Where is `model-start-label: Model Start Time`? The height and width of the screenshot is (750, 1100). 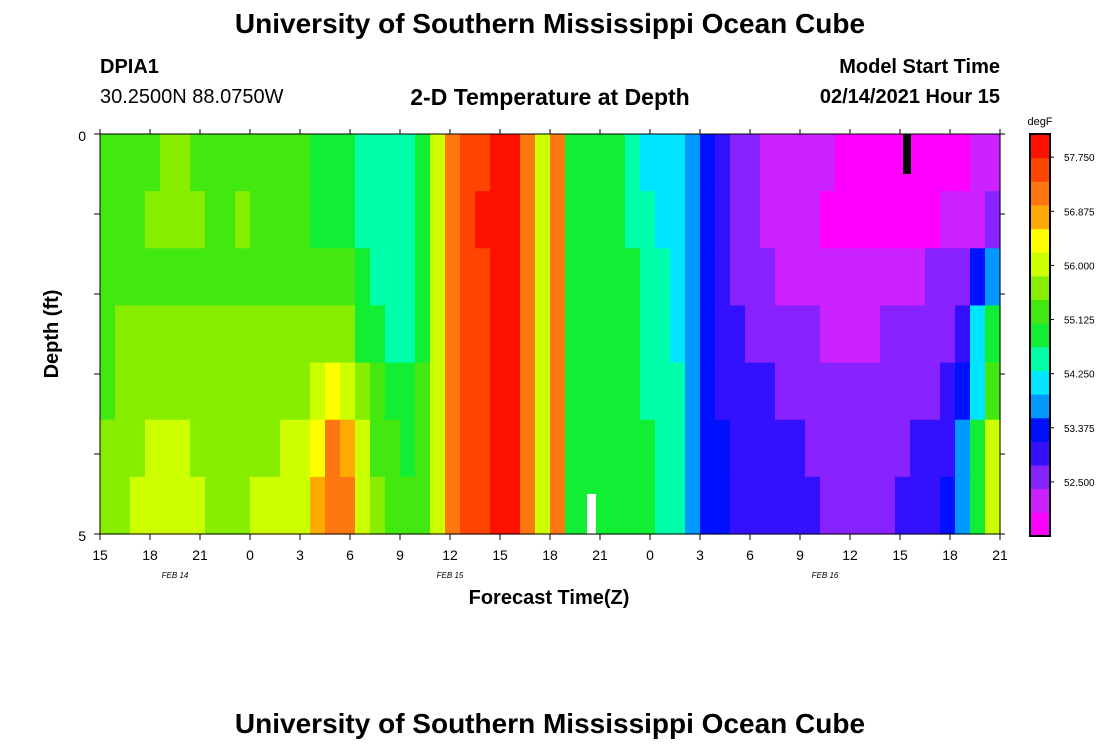
model-start-label: Model Start Time is located at coordinates (919, 67).